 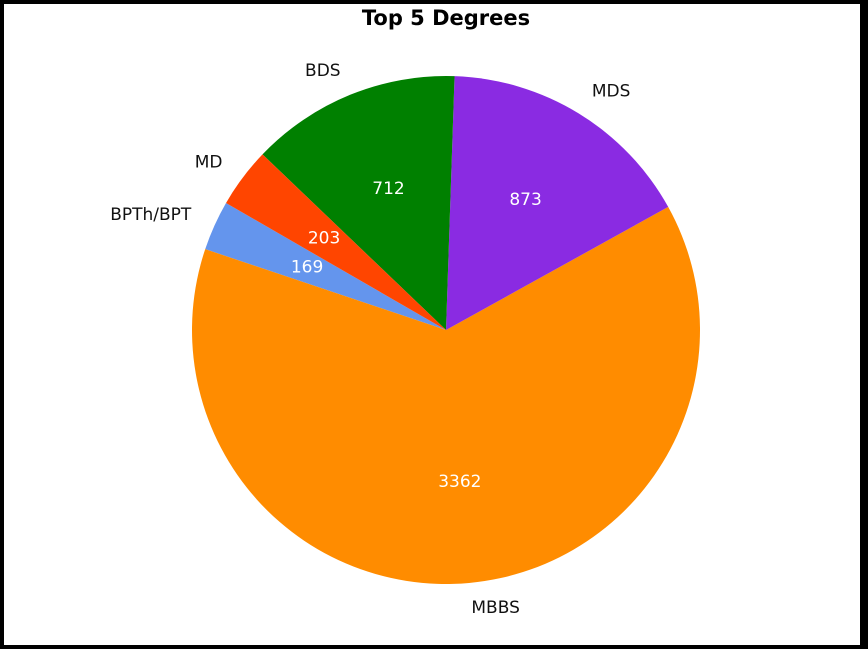 What do you see at coordinates (323, 71) in the screenshot?
I see `slice-label-bds: BDS` at bounding box center [323, 71].